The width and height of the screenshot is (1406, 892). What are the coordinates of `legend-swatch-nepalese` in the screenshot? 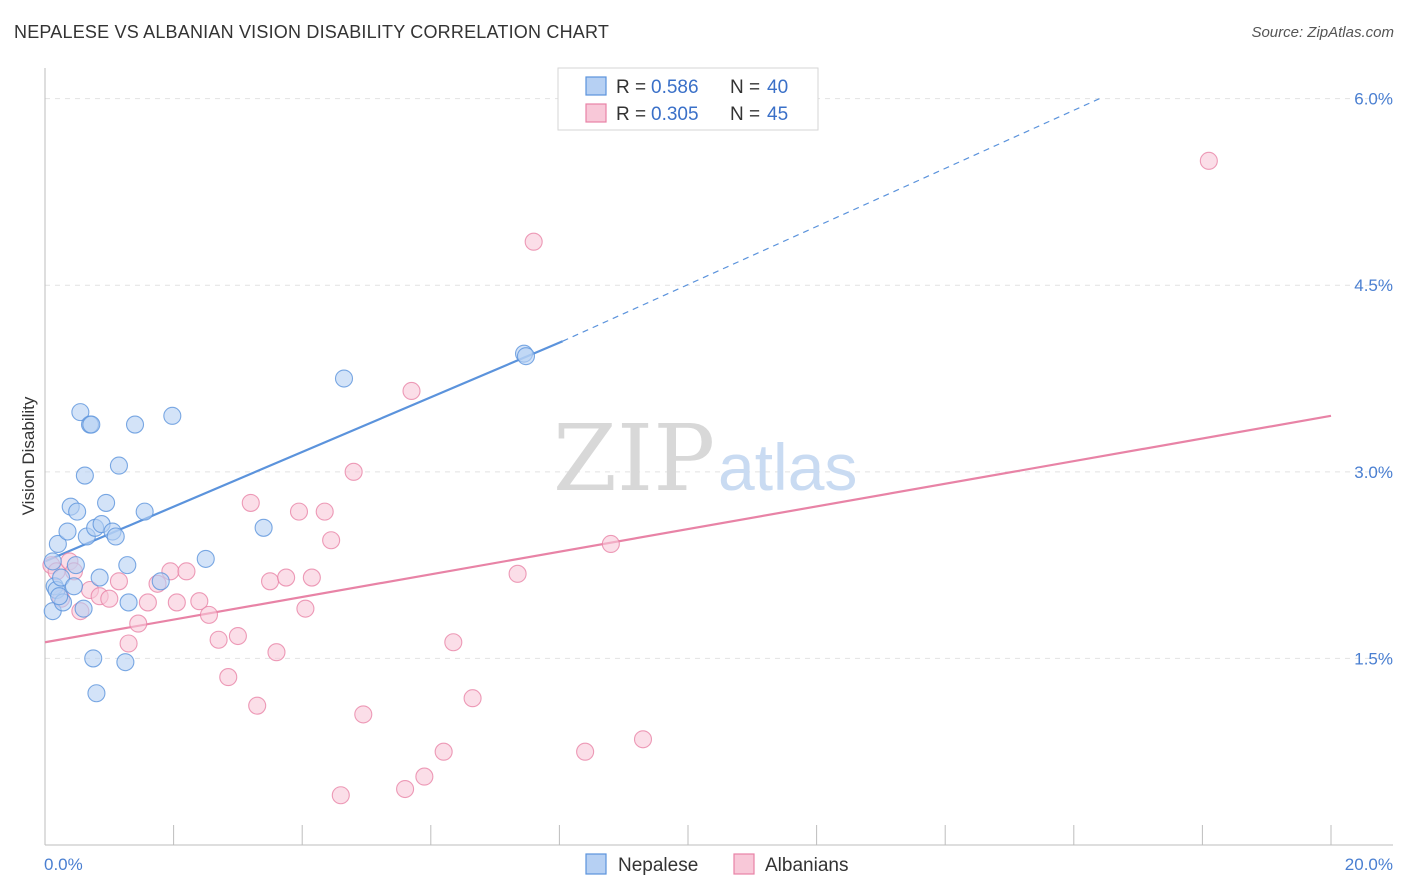 It's located at (596, 86).